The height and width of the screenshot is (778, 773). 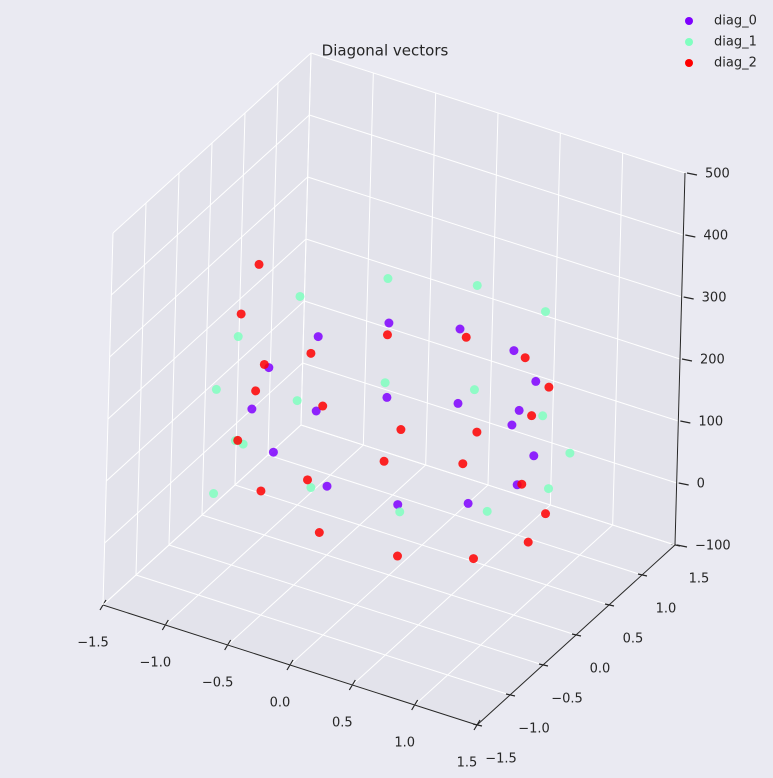 What do you see at coordinates (714, 298) in the screenshot?
I see `z-tick-label: 300` at bounding box center [714, 298].